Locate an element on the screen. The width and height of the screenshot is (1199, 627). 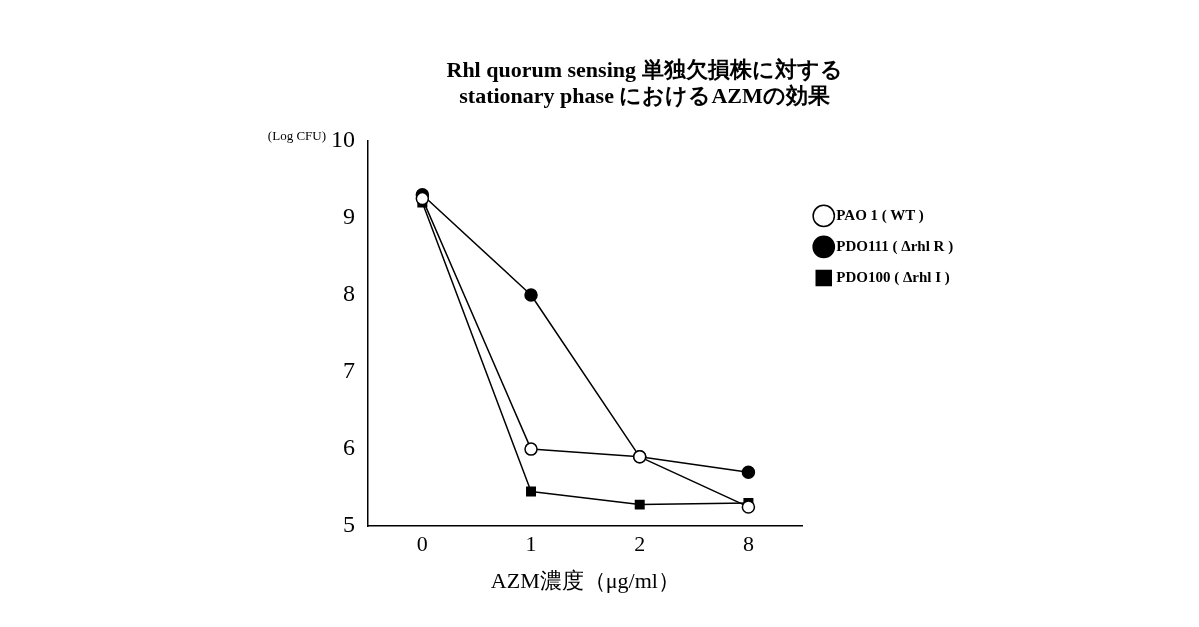
y-tick-label: 6 is located at coordinates (349, 447).